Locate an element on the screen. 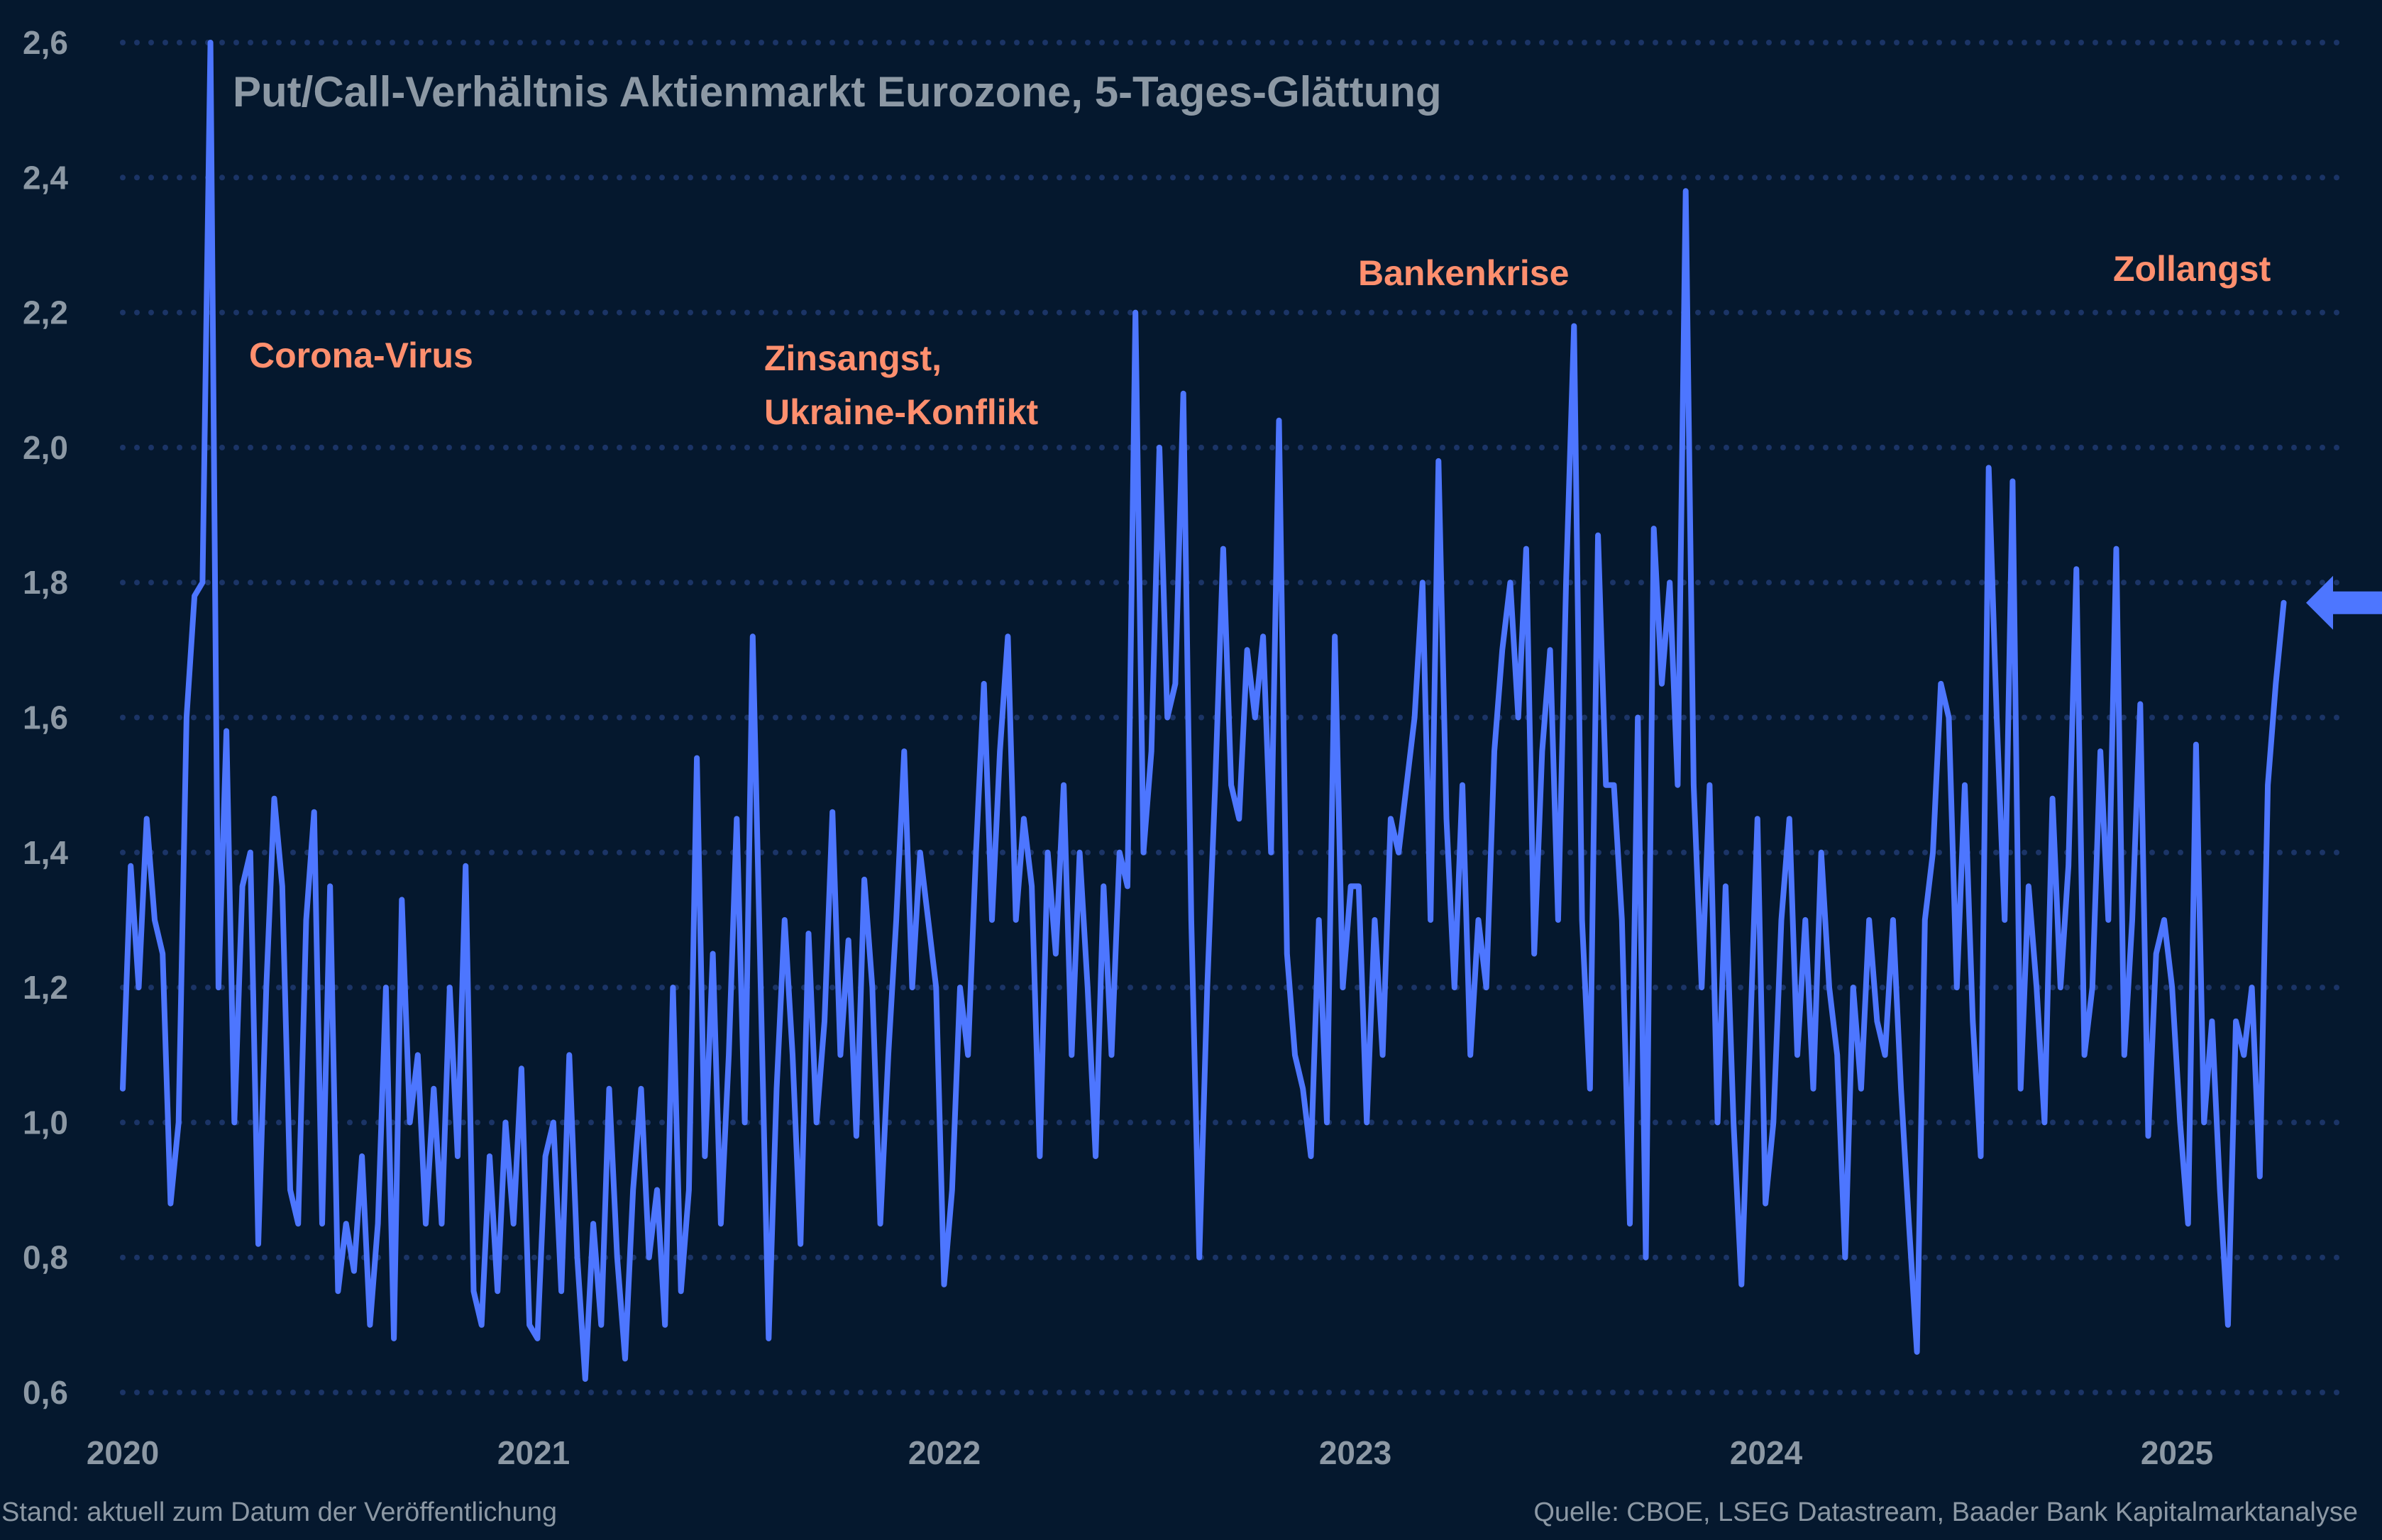 Image resolution: width=2382 pixels, height=1540 pixels. y-tick-label: 2,2 is located at coordinates (46, 312).